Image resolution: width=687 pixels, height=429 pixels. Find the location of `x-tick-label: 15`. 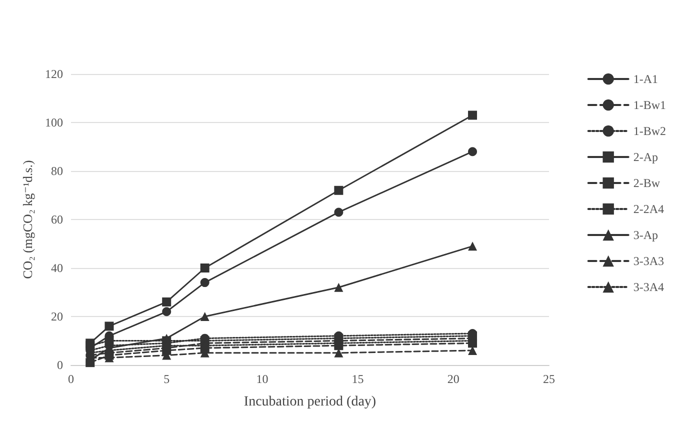

x-tick-label: 15 is located at coordinates (358, 379).